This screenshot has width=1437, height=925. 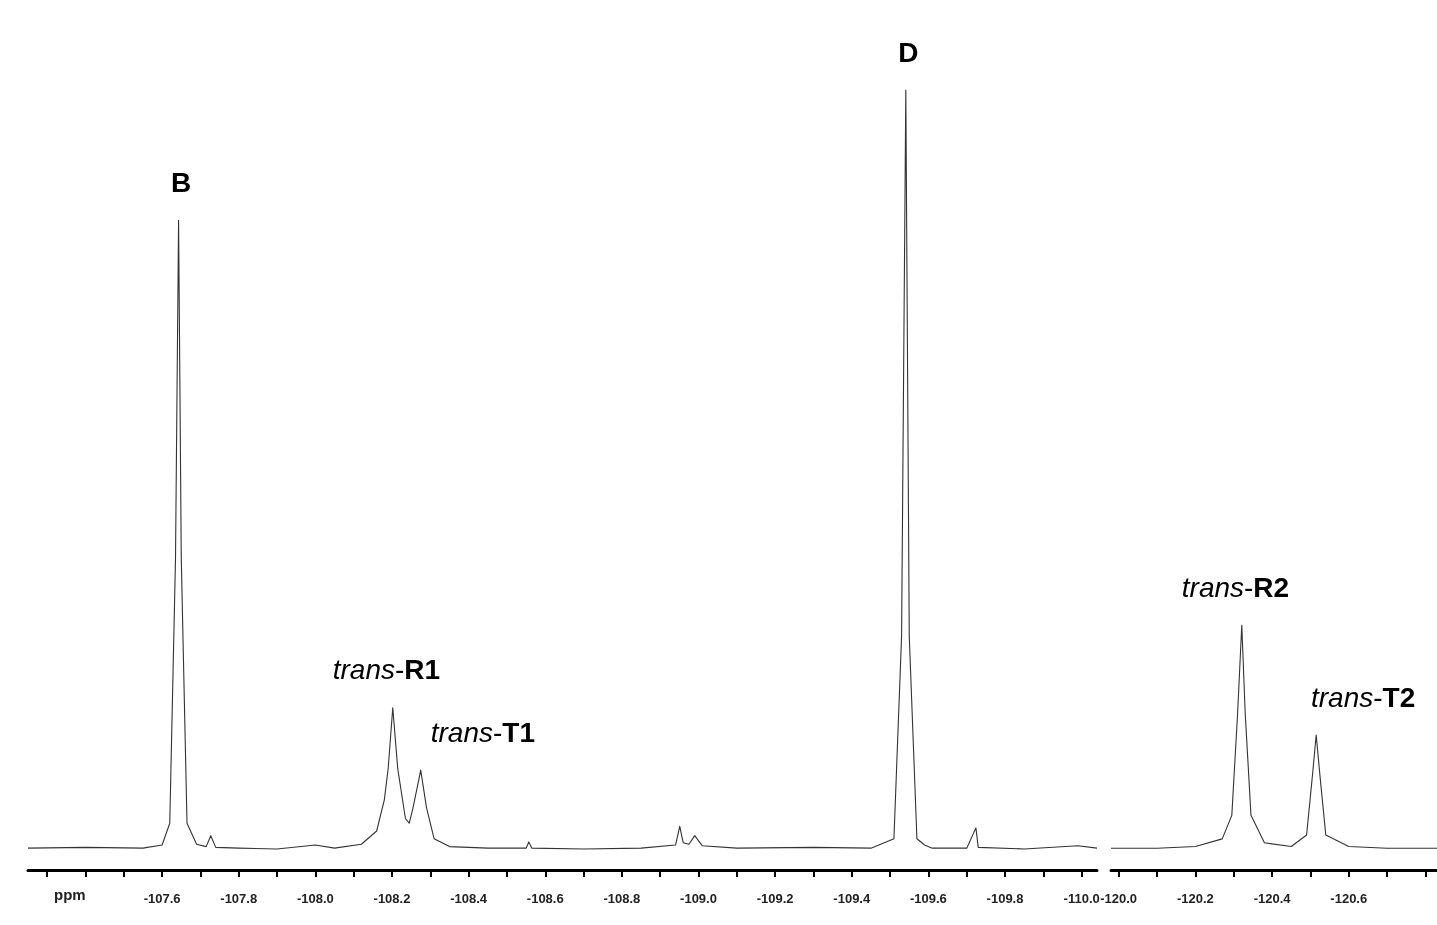 What do you see at coordinates (1081, 898) in the screenshot?
I see `x-tick-label: -110.0` at bounding box center [1081, 898].